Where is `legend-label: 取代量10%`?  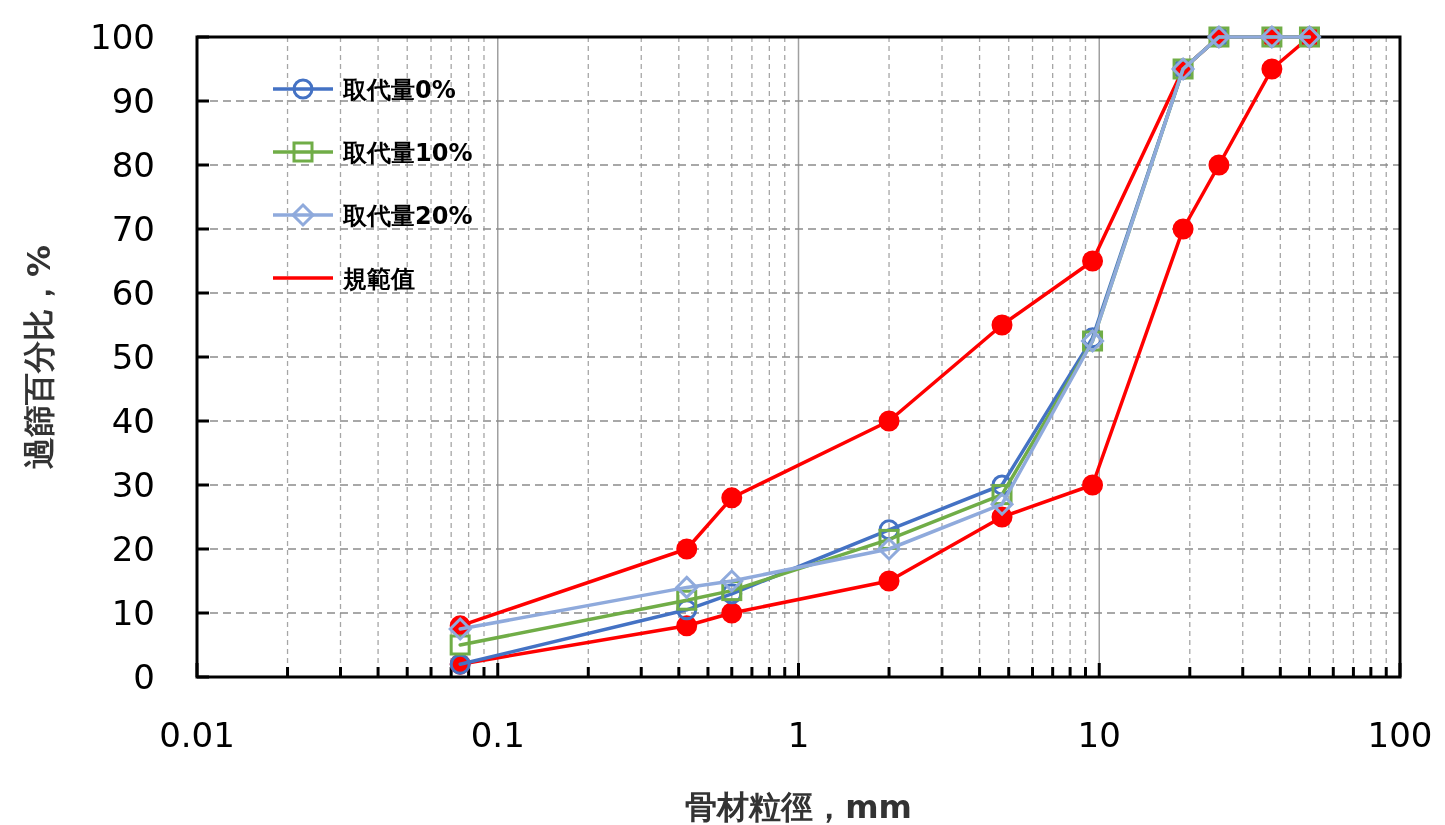
legend-label: 取代量10% is located at coordinates (407, 153).